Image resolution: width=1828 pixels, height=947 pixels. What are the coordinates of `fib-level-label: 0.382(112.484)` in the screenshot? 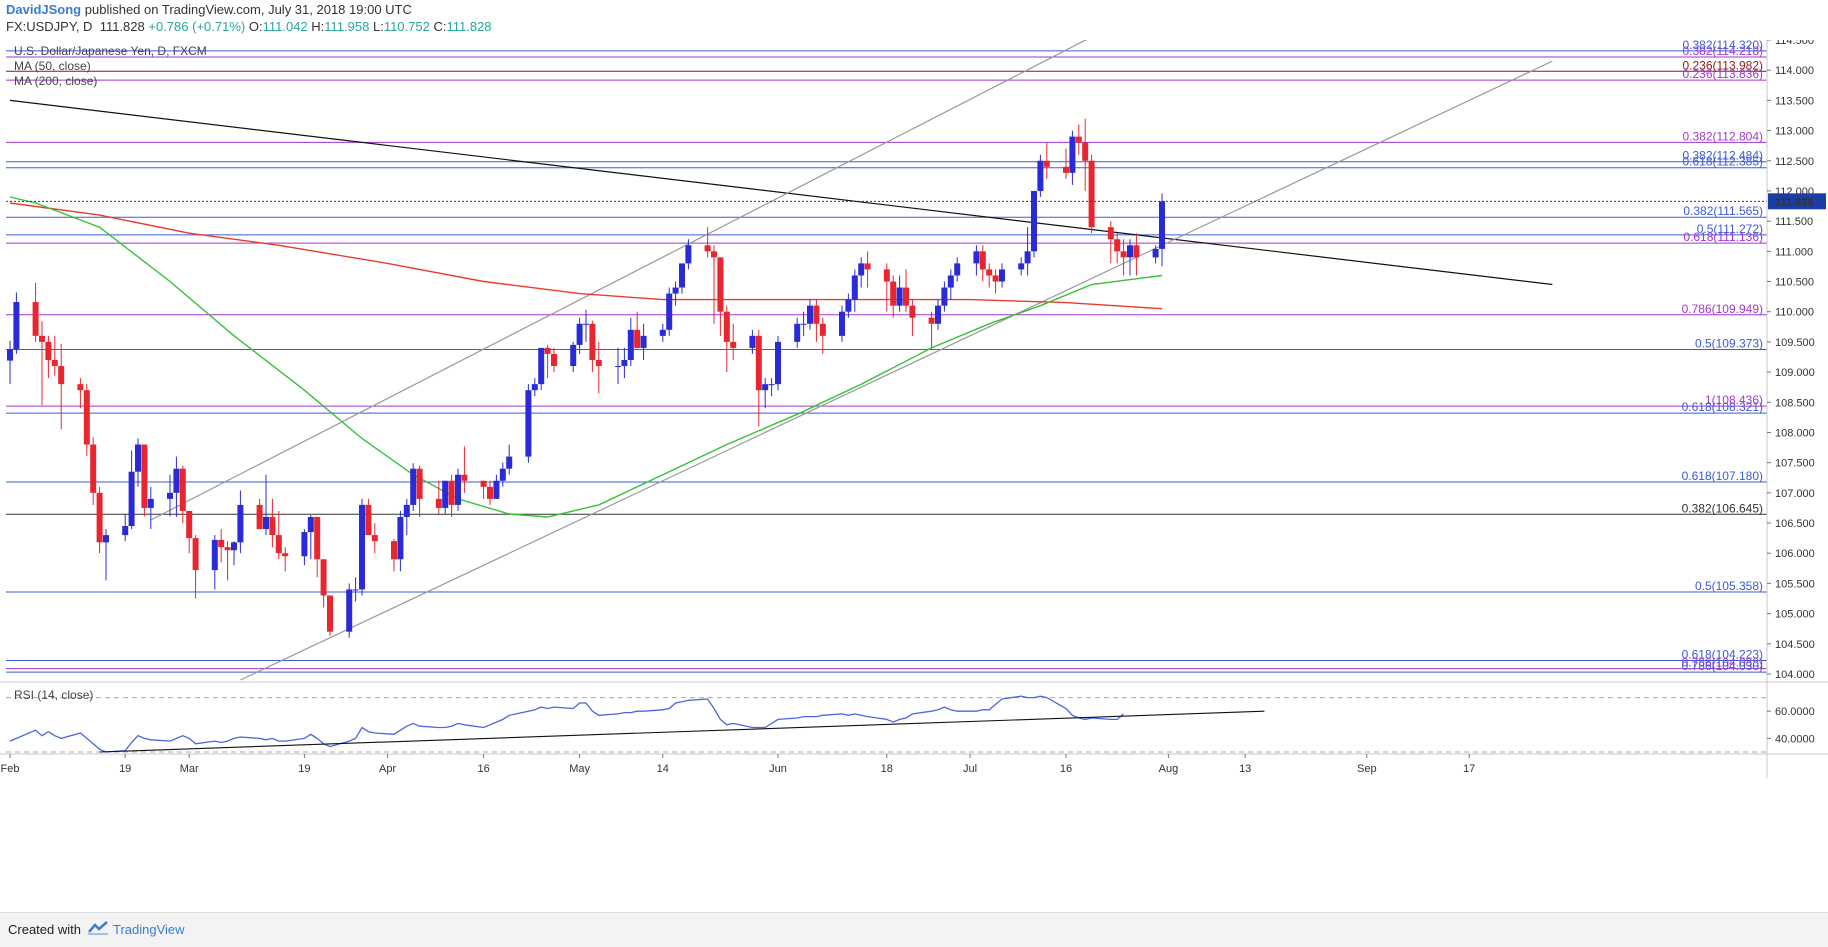 It's located at (1722, 156).